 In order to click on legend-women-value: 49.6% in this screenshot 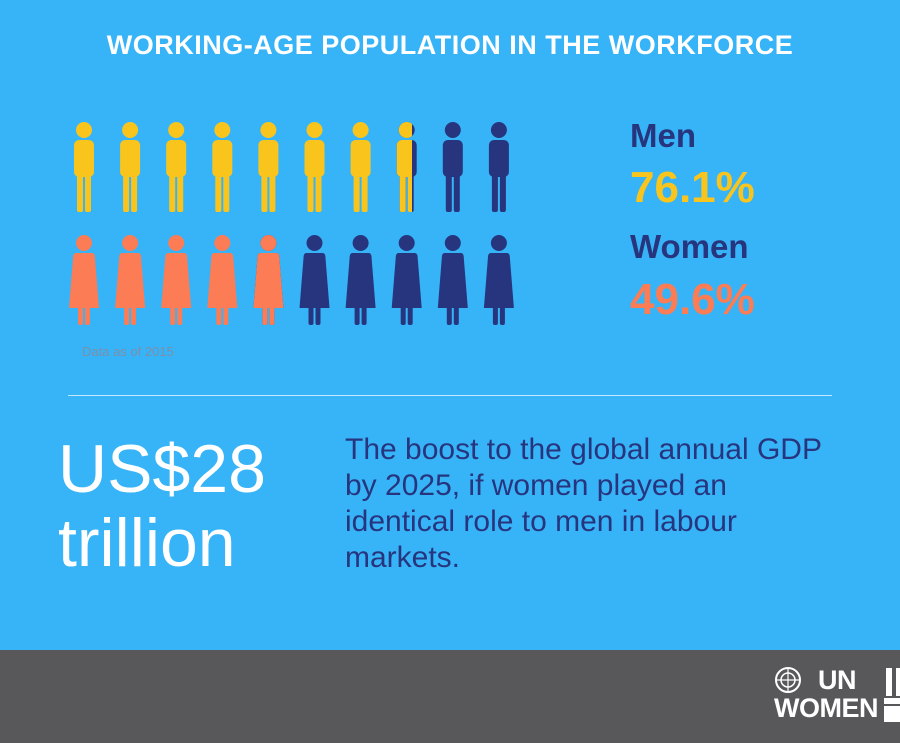, I will do `click(692, 299)`.